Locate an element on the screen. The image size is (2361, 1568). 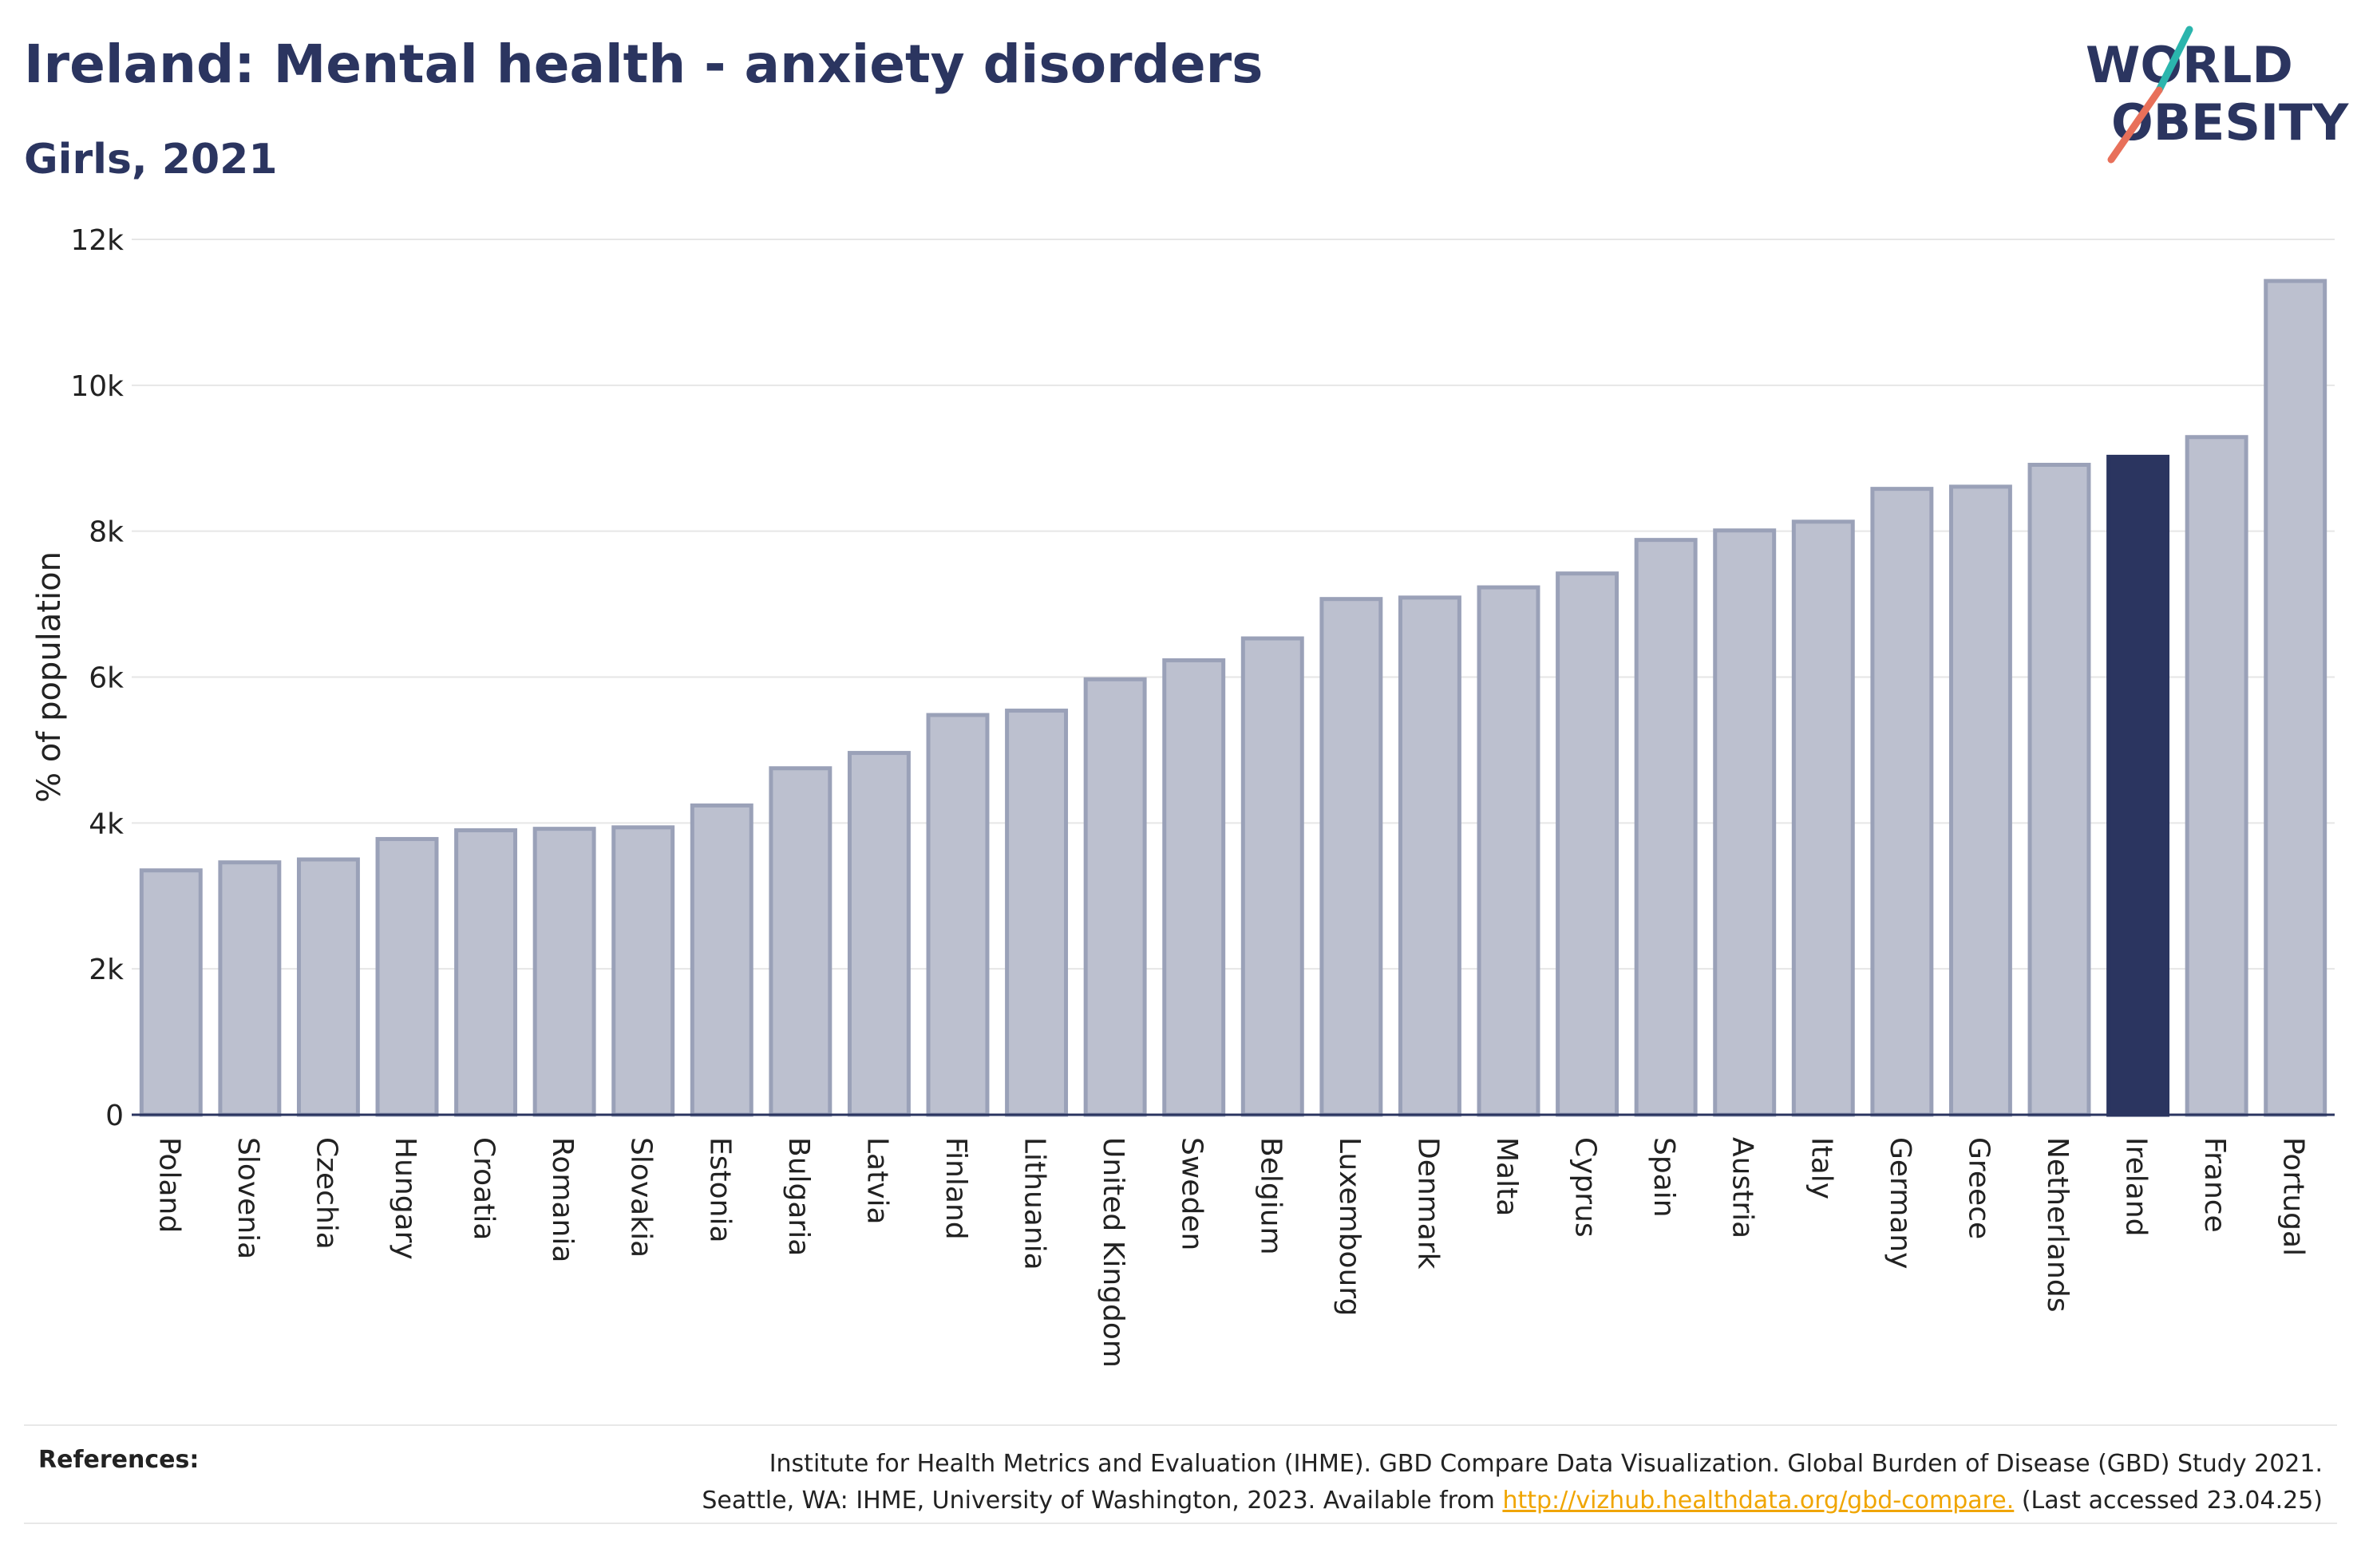
world-obesity-logo: WORLD OBESITY is located at coordinates (2217, 95).